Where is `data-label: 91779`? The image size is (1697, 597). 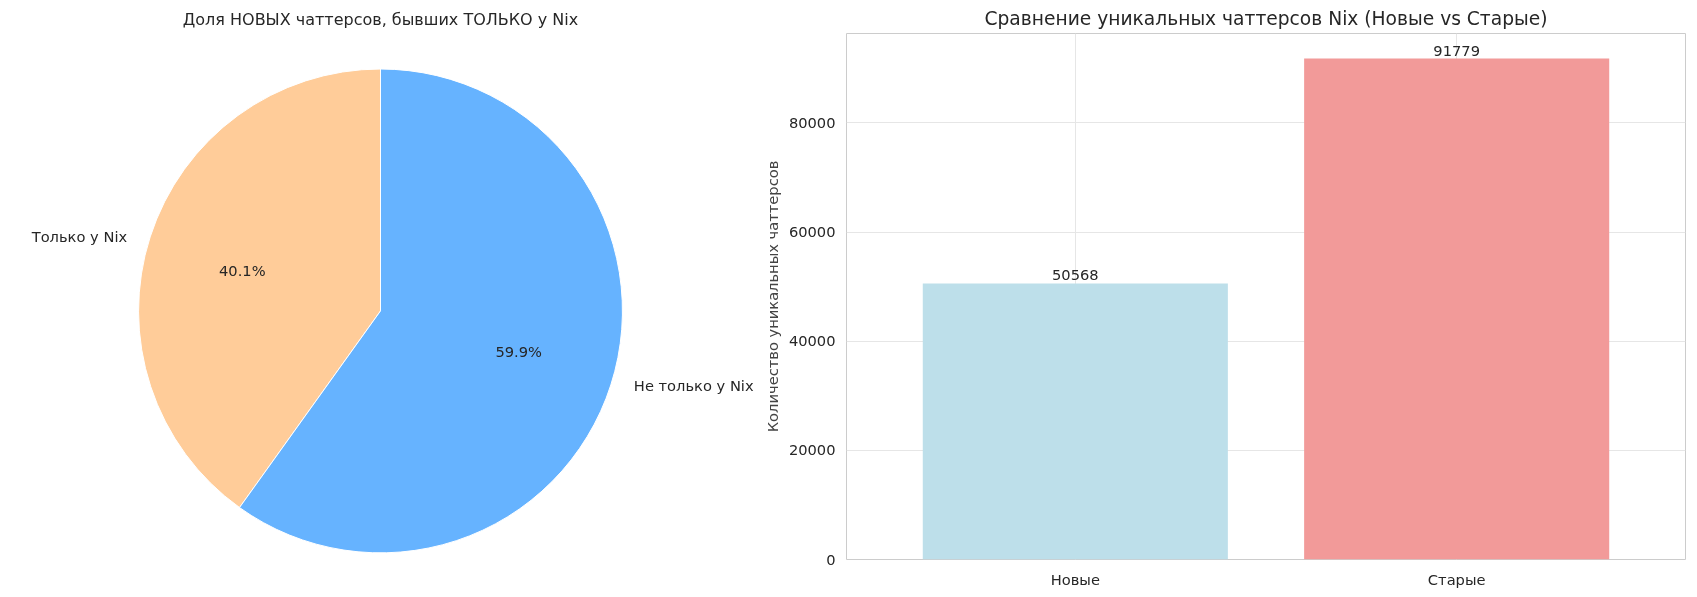
data-label: 91779 is located at coordinates (1456, 50).